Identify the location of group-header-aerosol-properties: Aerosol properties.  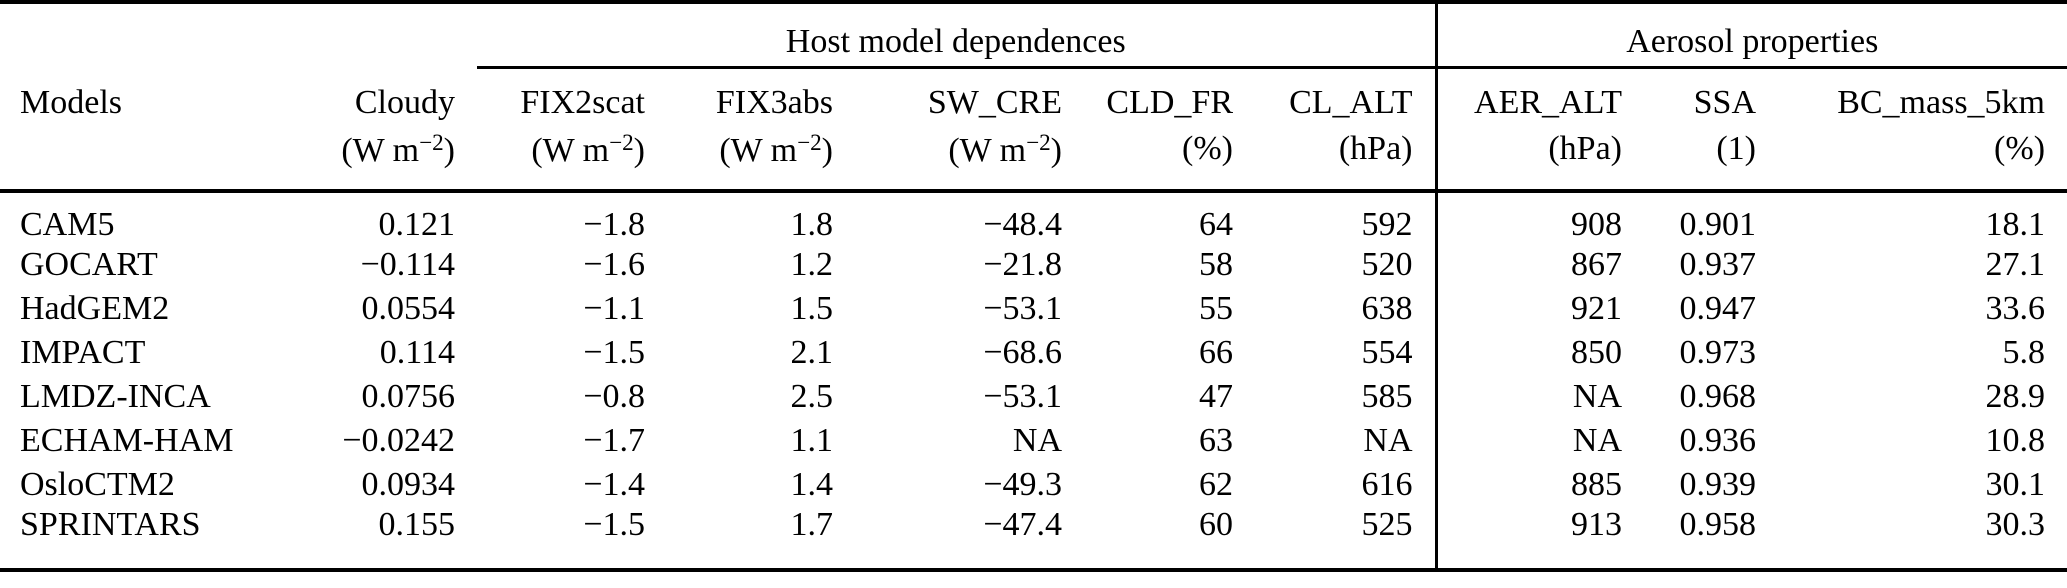
(1750, 35).